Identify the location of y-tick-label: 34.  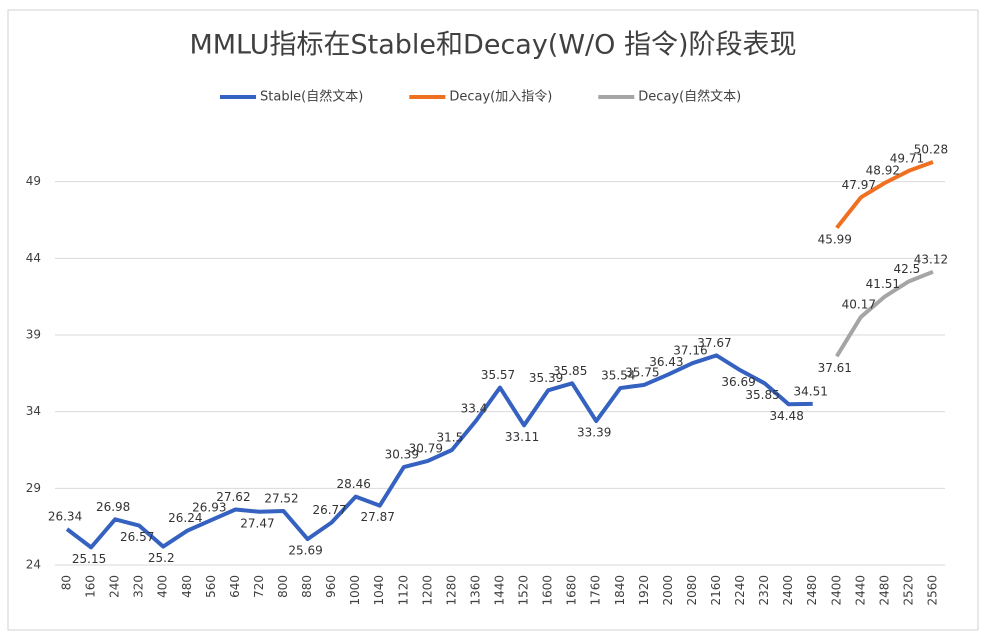
(33, 411).